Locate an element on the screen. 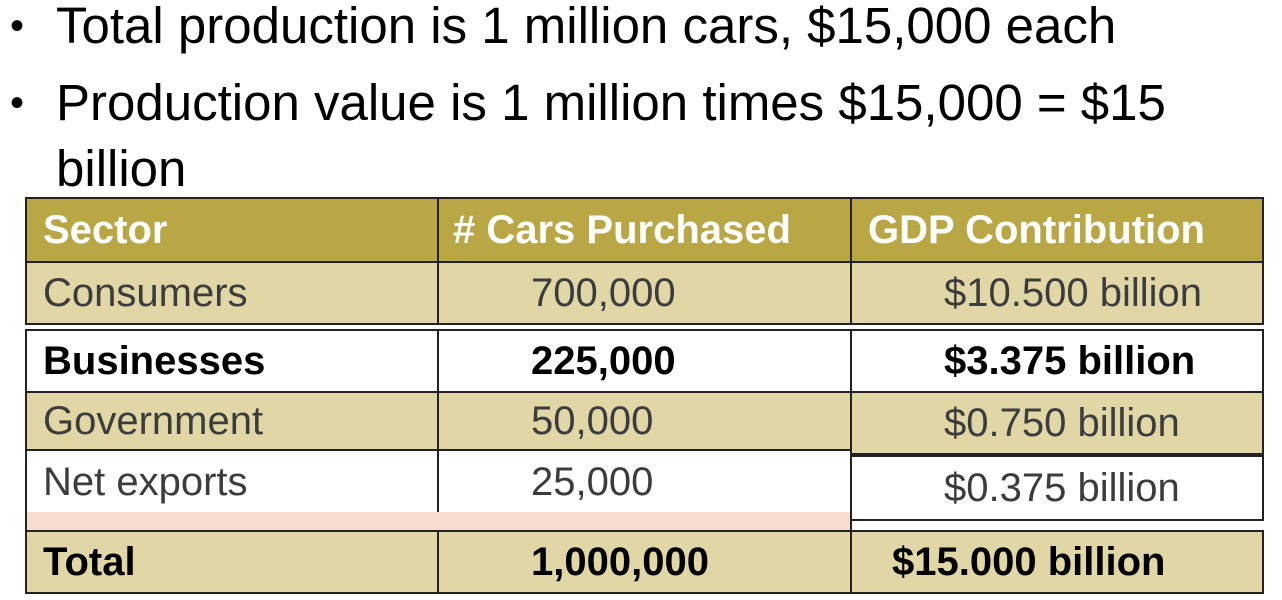 Image resolution: width=1282 pixels, height=600 pixels. cell-cars-total: 1,000,000 is located at coordinates (644, 562).